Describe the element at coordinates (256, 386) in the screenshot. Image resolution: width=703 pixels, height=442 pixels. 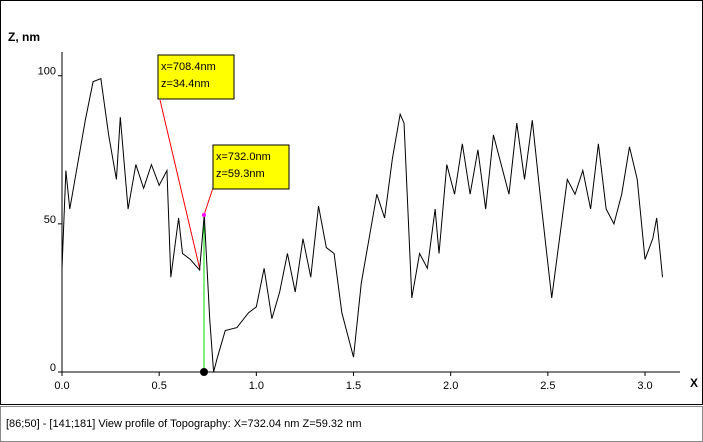
I see `x-tick-label: 1.0` at that location.